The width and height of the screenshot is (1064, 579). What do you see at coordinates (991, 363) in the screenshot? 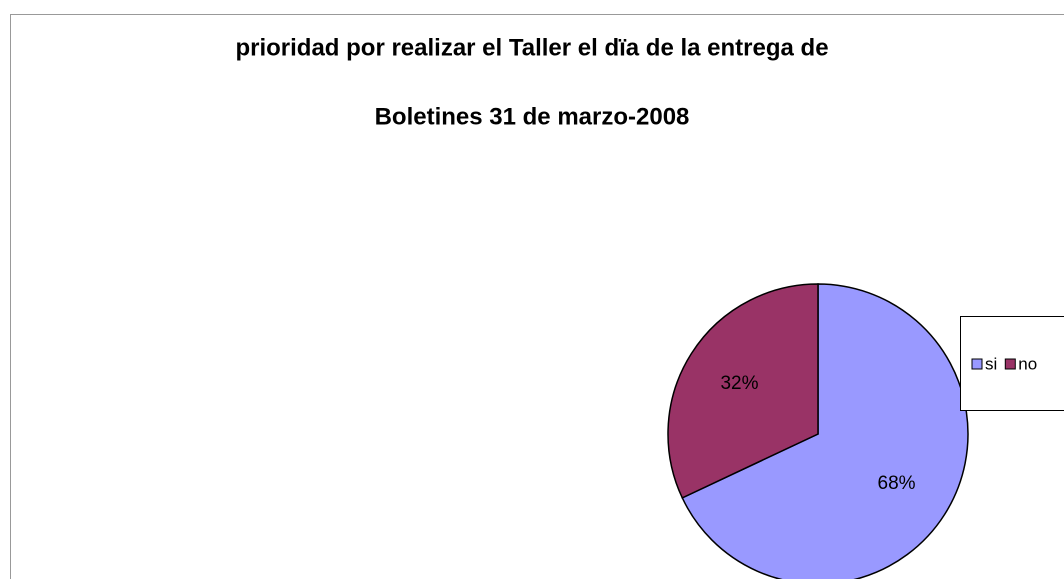
I see `legend-label: si` at bounding box center [991, 363].